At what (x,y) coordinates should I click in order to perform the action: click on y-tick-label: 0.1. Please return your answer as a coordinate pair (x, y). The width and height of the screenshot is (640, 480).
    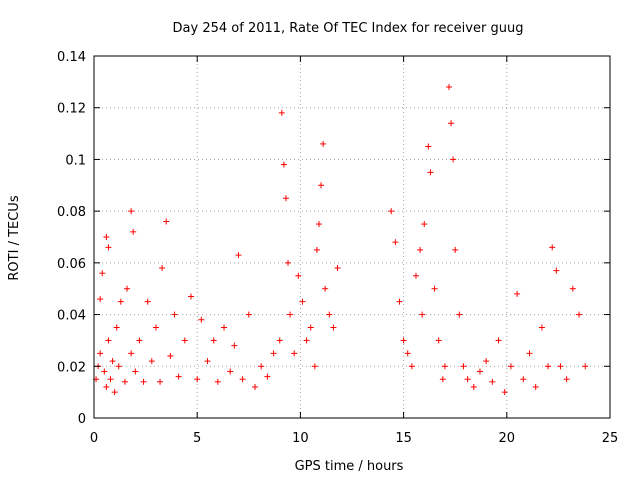
    Looking at the image, I should click on (75, 160).